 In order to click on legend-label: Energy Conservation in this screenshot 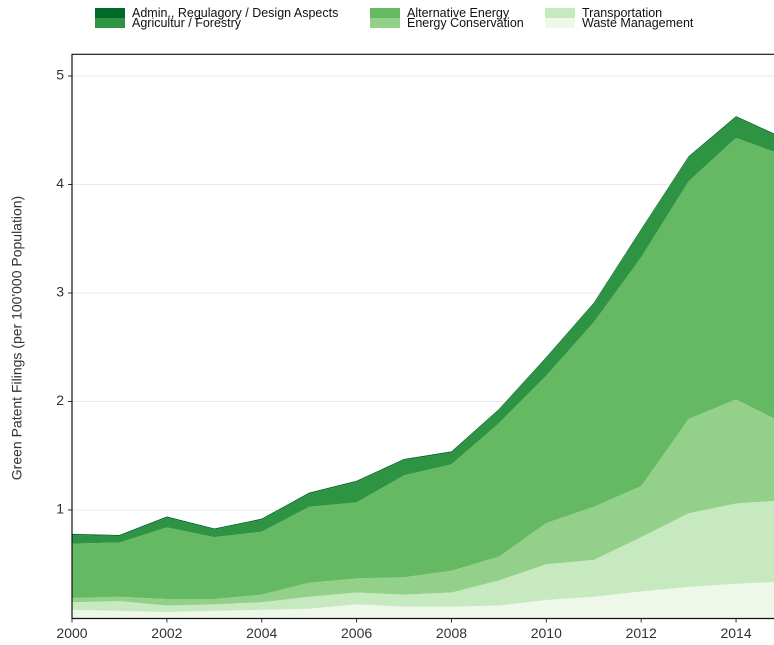, I will do `click(465, 23)`.